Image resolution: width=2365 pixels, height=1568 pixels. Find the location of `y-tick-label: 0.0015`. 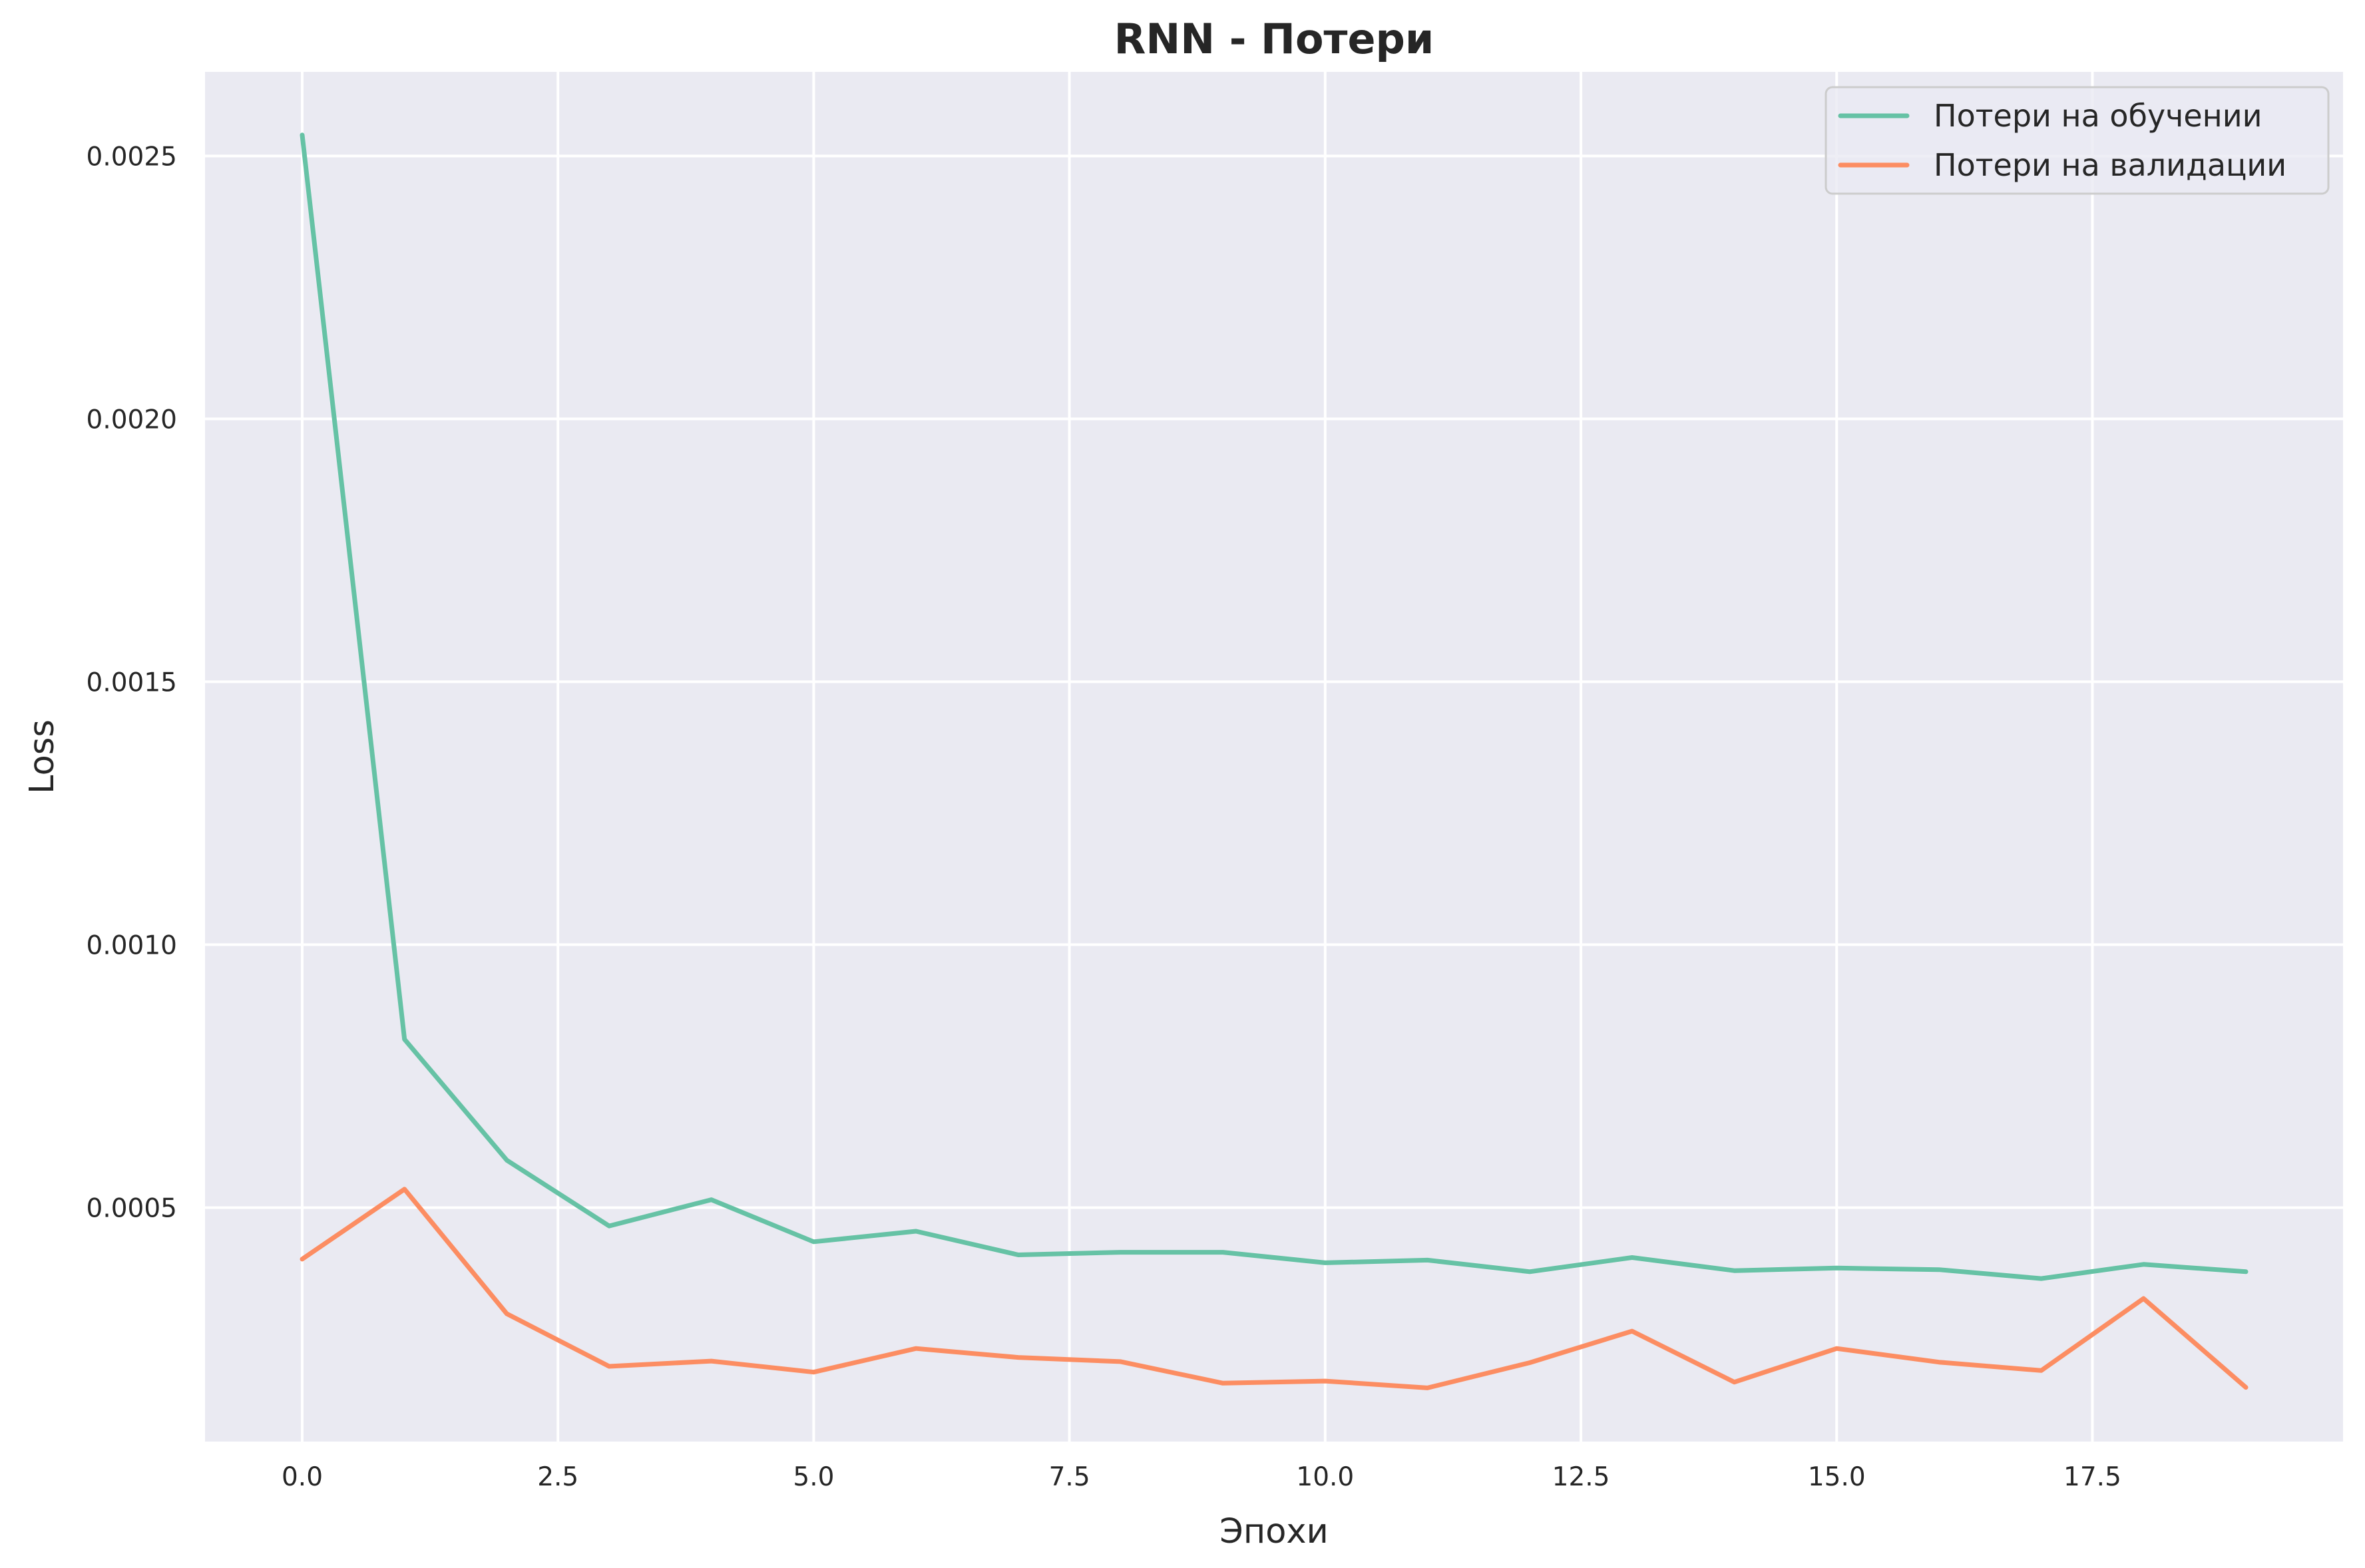

y-tick-label: 0.0015 is located at coordinates (132, 682).